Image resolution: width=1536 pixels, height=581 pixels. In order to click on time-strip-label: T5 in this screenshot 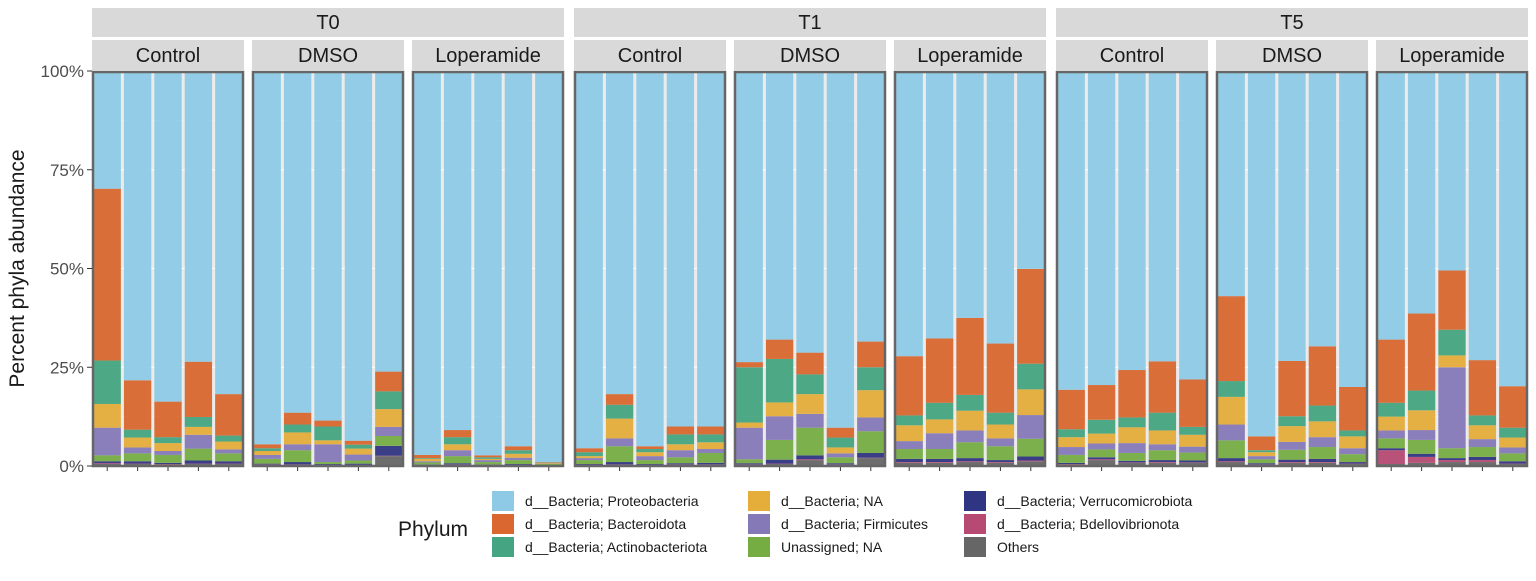, I will do `click(1291, 23)`.